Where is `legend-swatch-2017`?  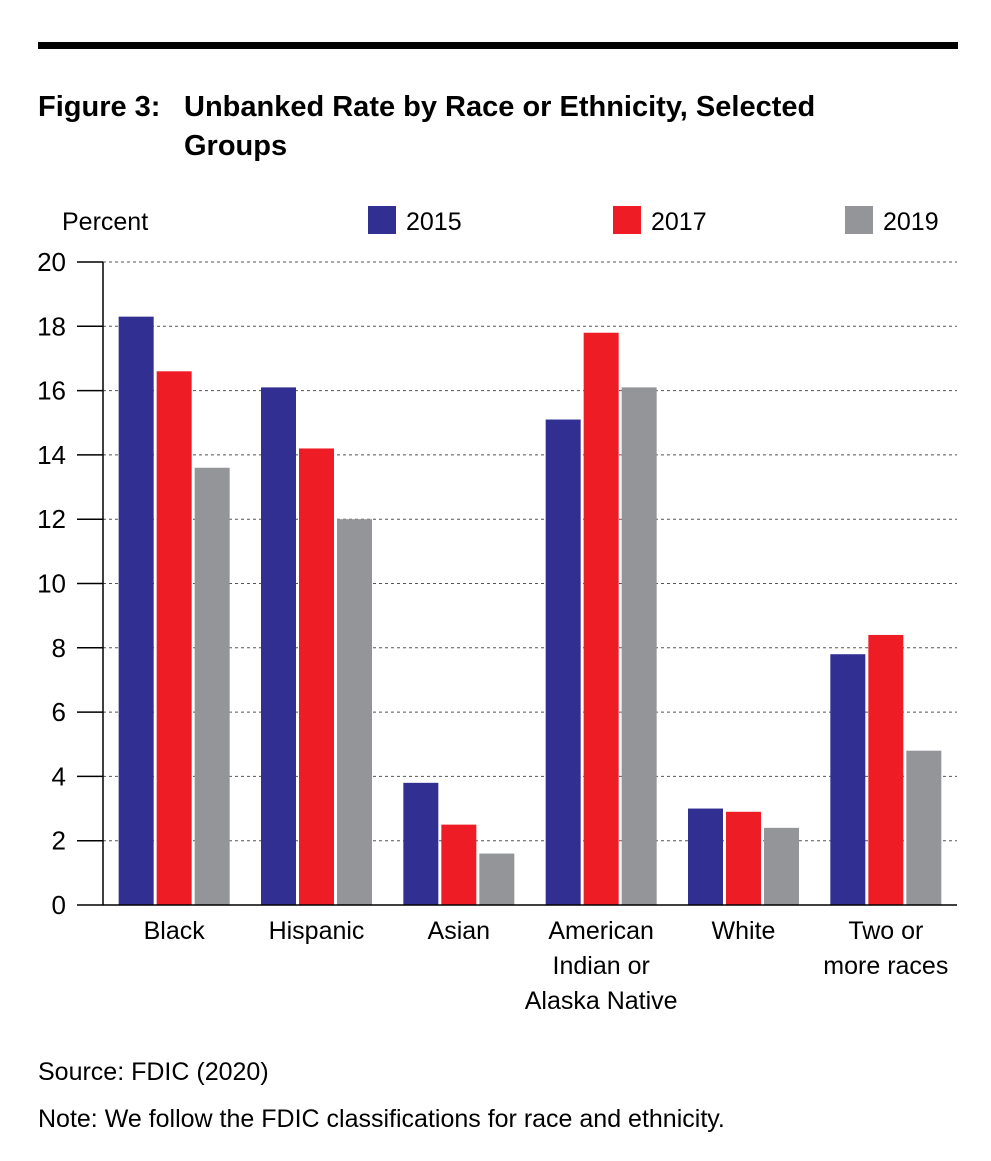
legend-swatch-2017 is located at coordinates (627, 220).